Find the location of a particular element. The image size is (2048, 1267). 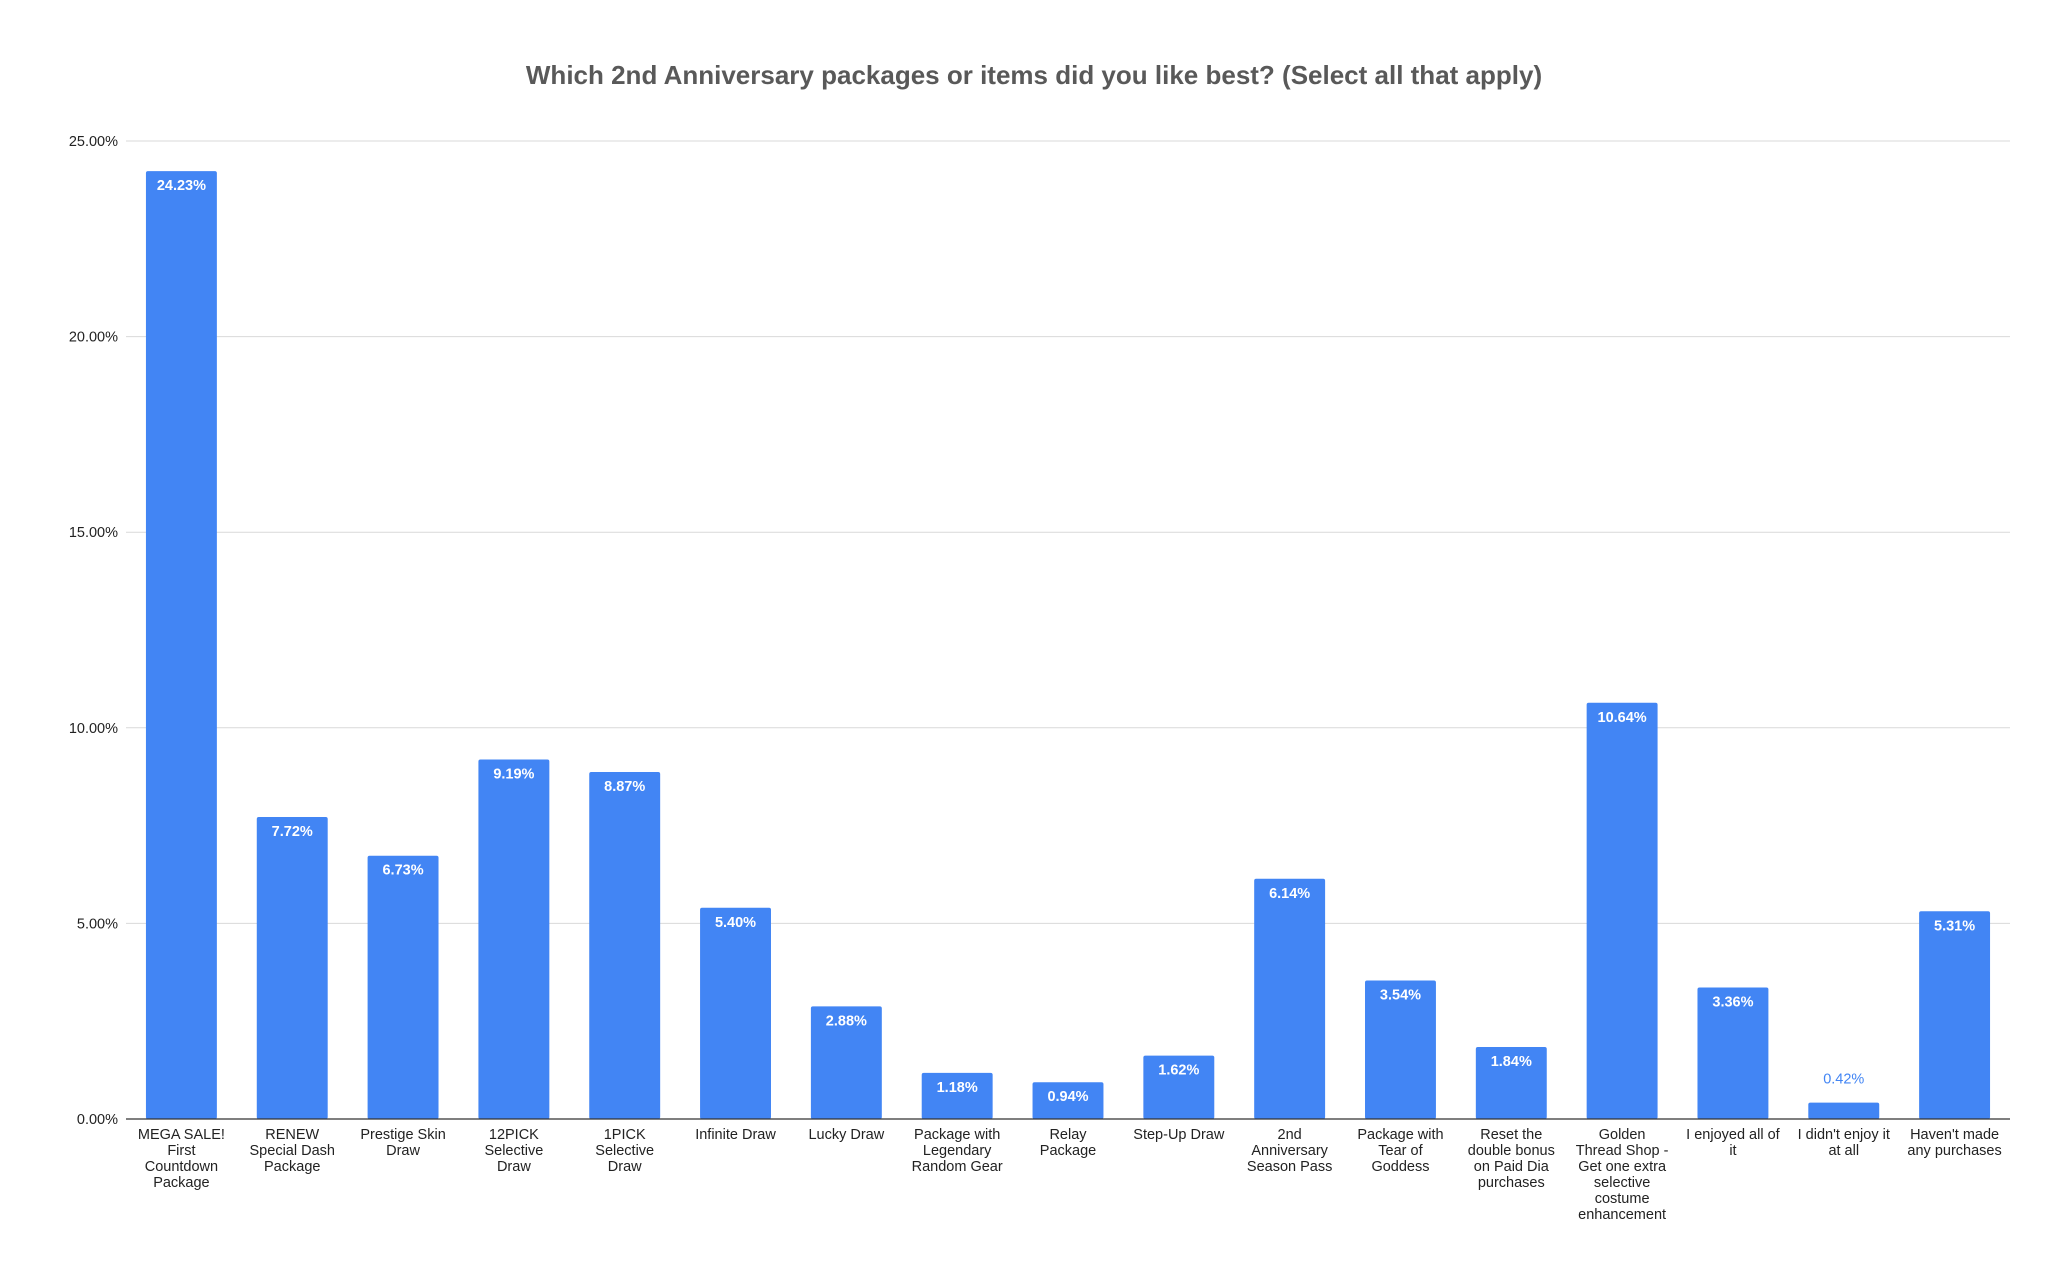

x-tick-label: Prestige Skin Draw is located at coordinates (402, 1143).